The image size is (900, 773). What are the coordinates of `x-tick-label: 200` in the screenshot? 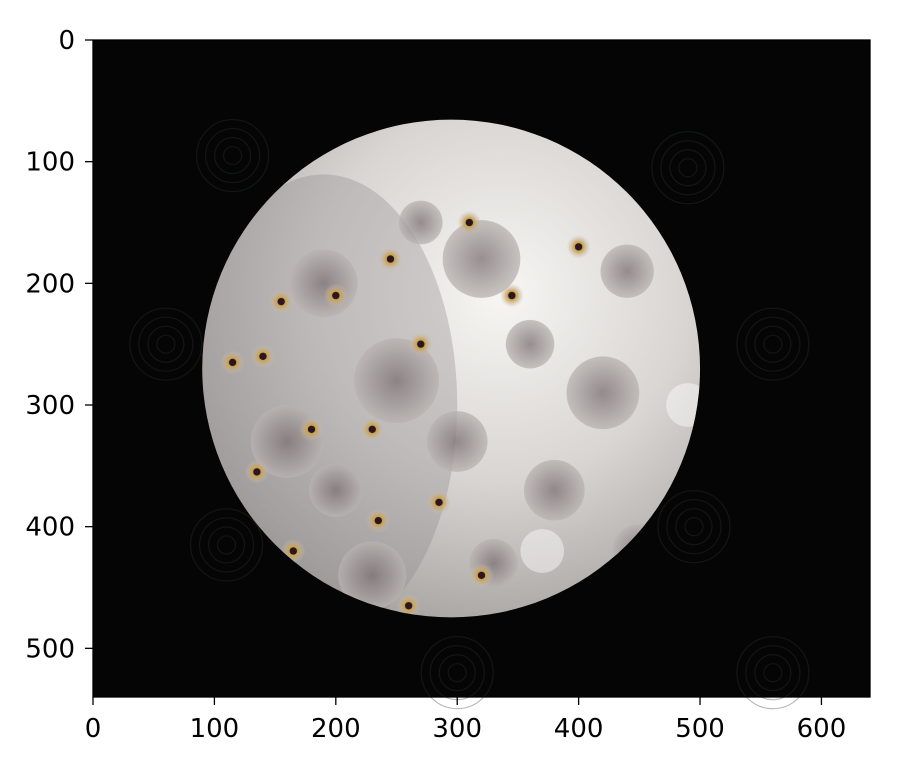 It's located at (336, 729).